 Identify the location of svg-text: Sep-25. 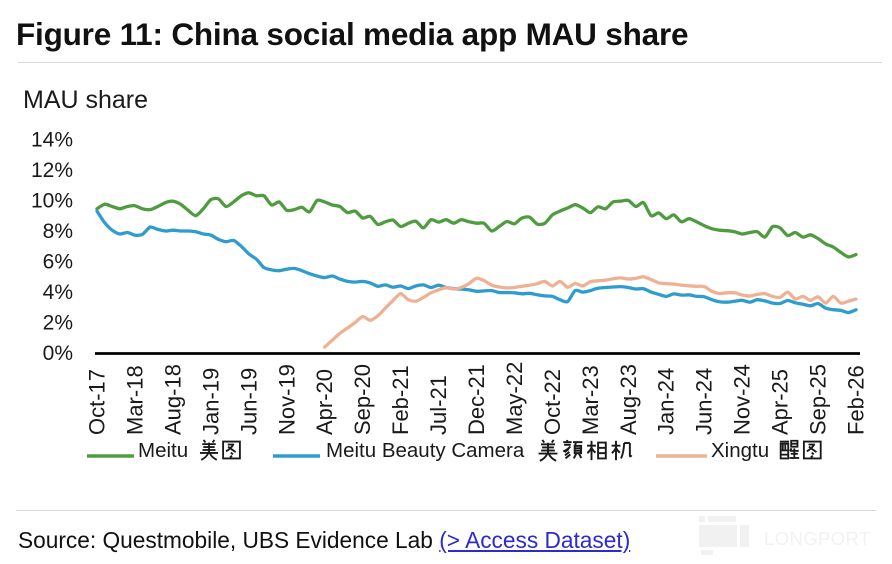
(818, 399).